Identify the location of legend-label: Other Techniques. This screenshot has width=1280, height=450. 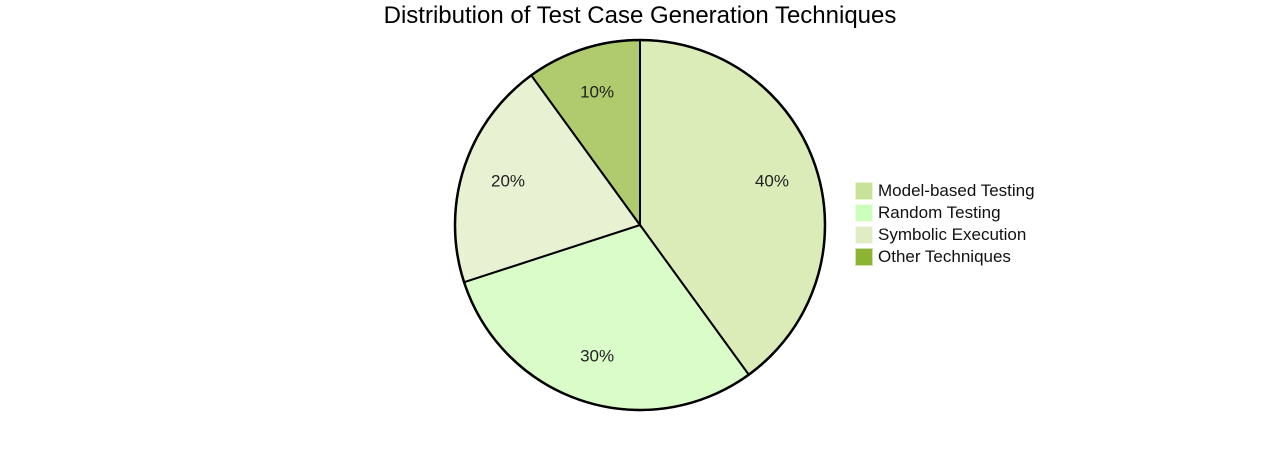
(944, 256).